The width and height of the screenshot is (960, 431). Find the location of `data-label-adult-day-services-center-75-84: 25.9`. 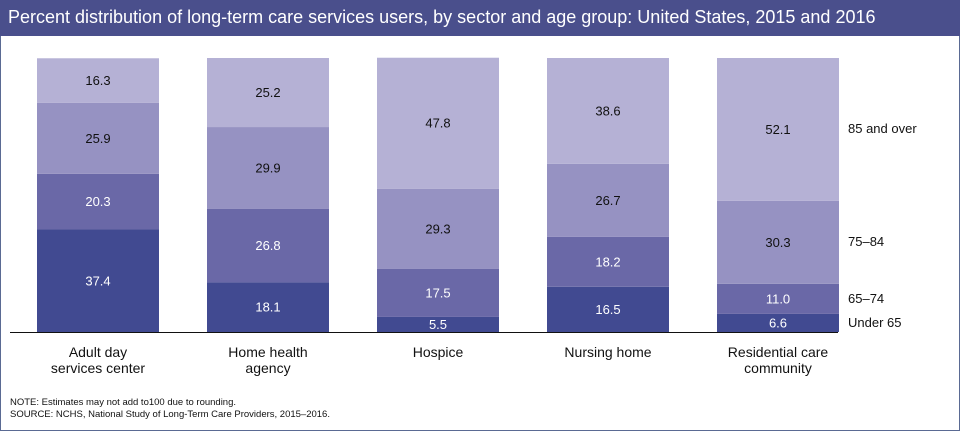

data-label-adult-day-services-center-75-84: 25.9 is located at coordinates (97, 138).